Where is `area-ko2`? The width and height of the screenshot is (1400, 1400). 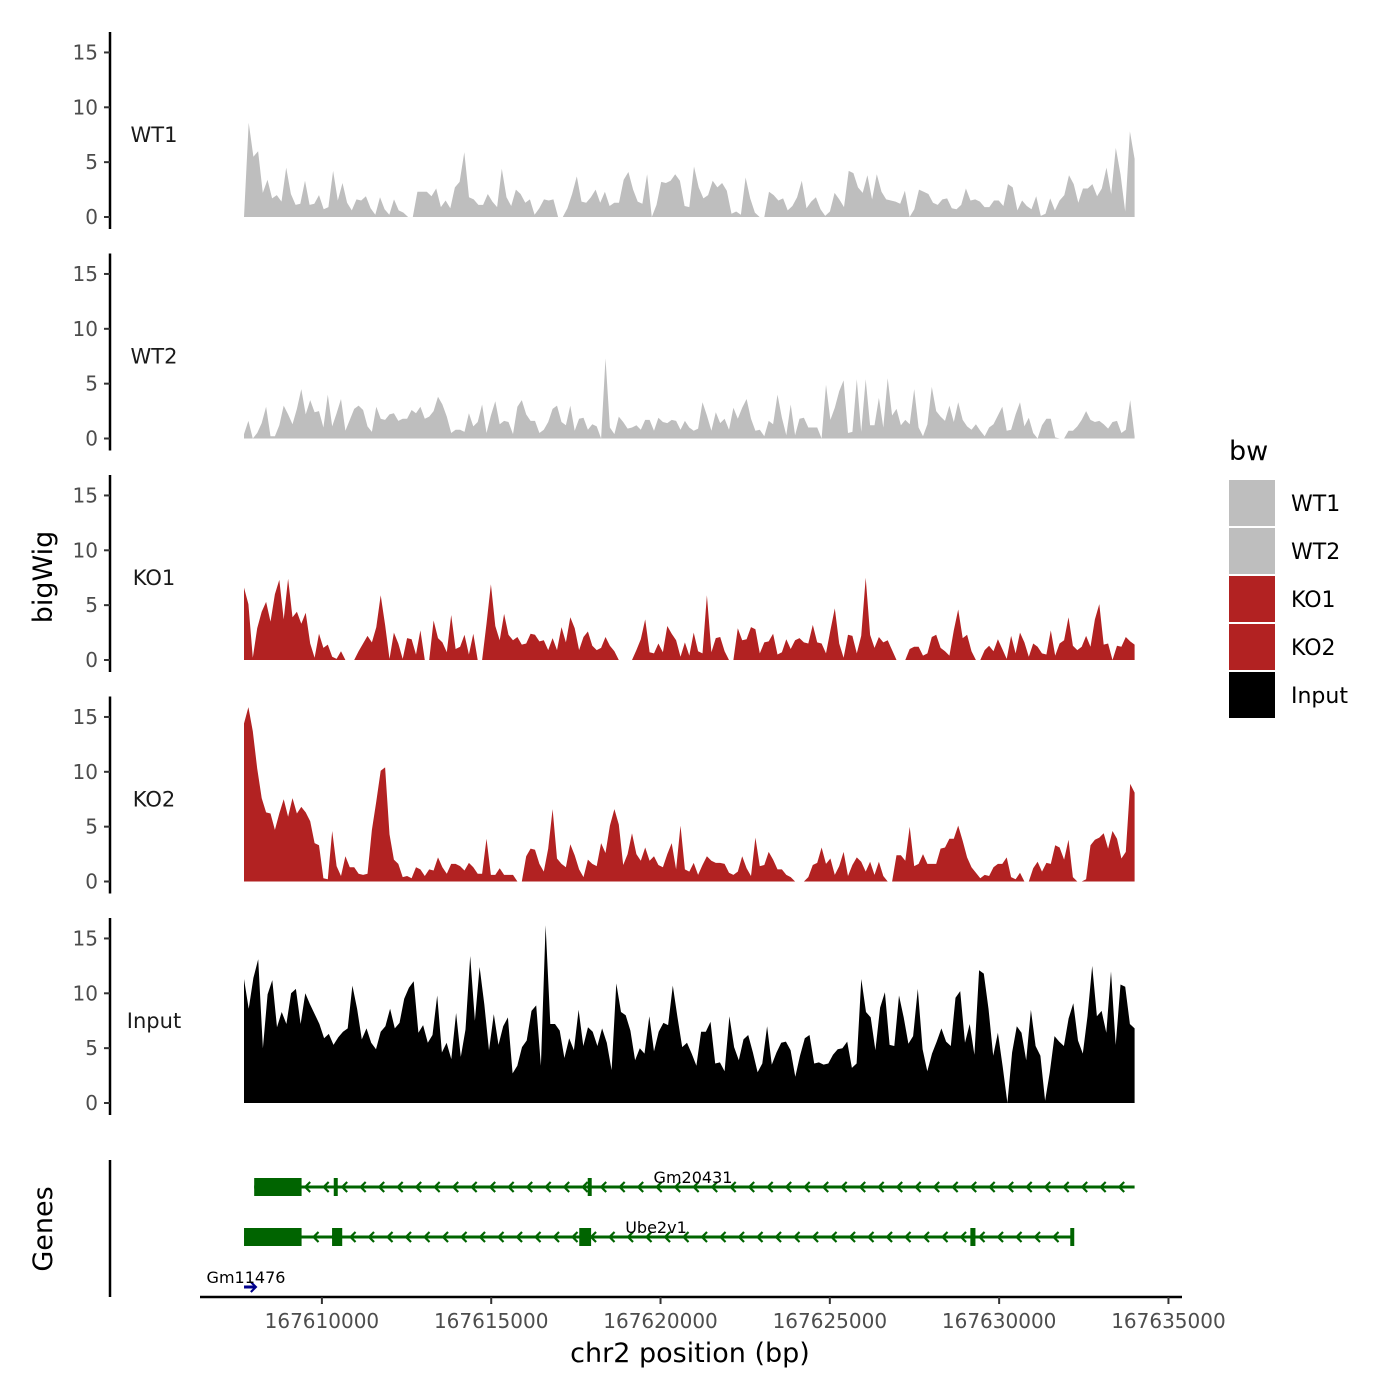 area-ko2 is located at coordinates (689, 794).